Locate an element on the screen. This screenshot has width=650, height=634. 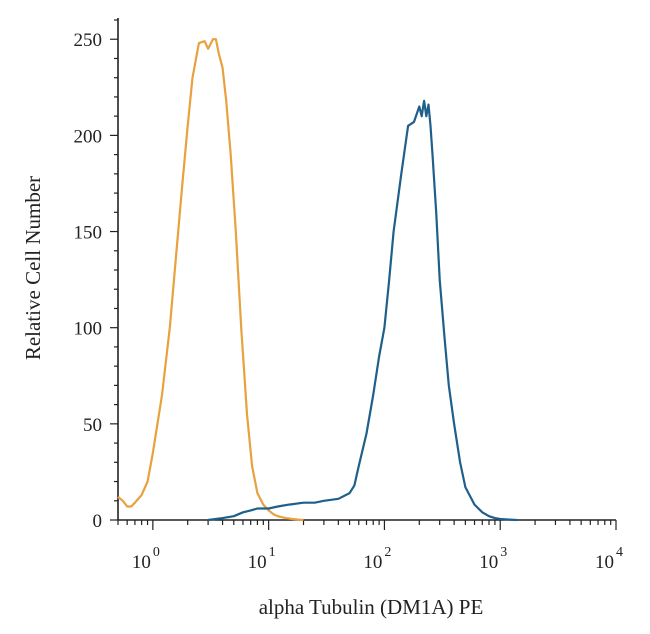
y-tick-label: 50 is located at coordinates (92, 425).